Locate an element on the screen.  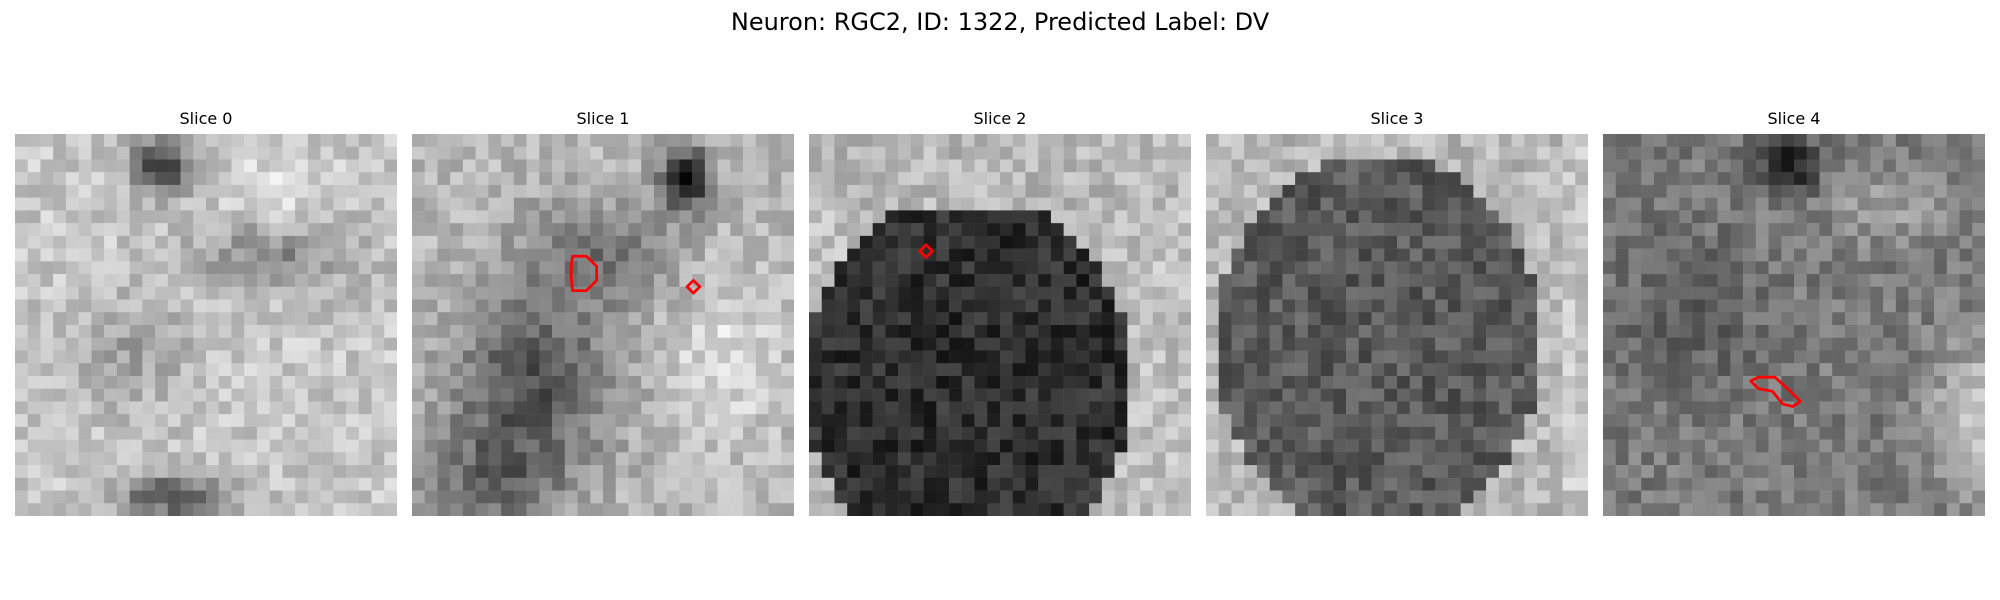
slice-panel-2: Slice 2 is located at coordinates (1000, 119).